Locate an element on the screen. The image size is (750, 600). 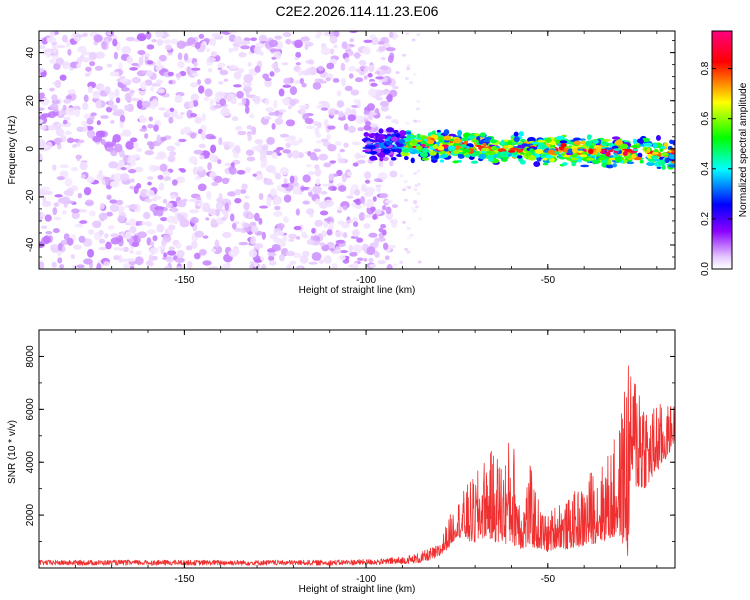
heatmap-y-tick-label: 0 is located at coordinates (30, 149).